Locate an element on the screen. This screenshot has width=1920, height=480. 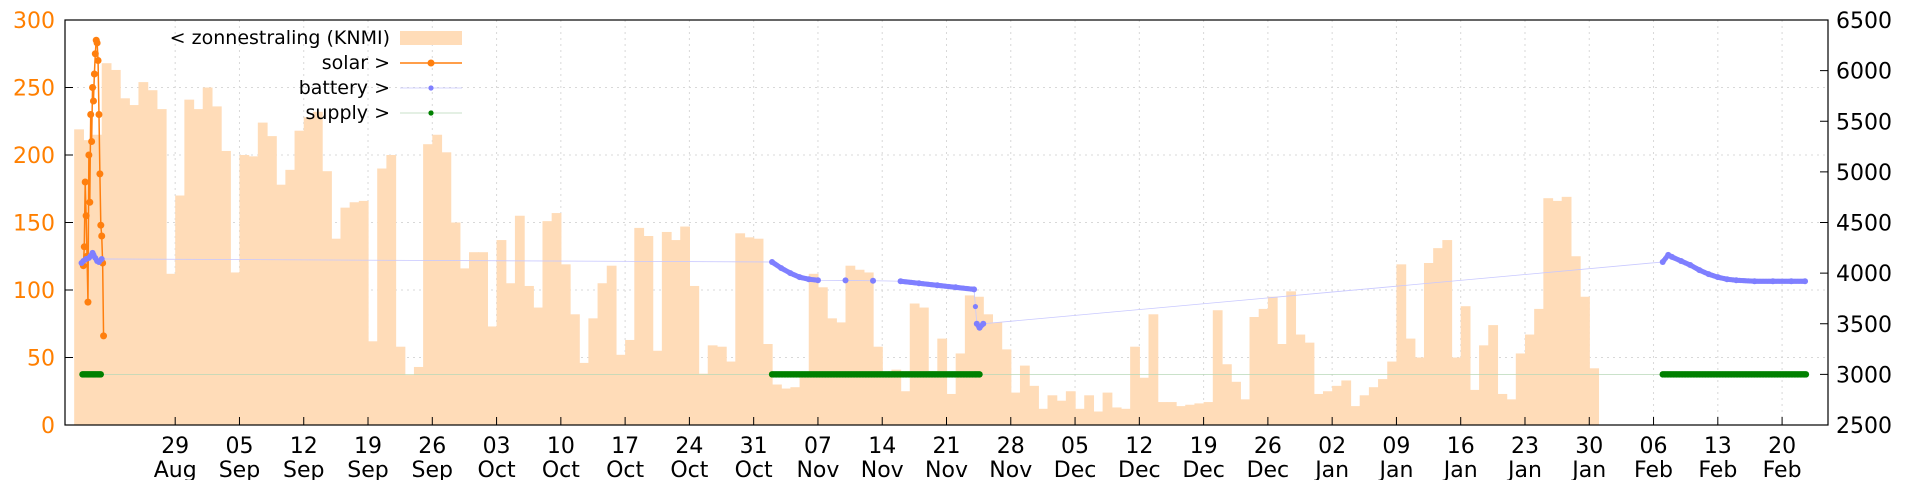
x-tick-label-month: Nov is located at coordinates (817, 469).